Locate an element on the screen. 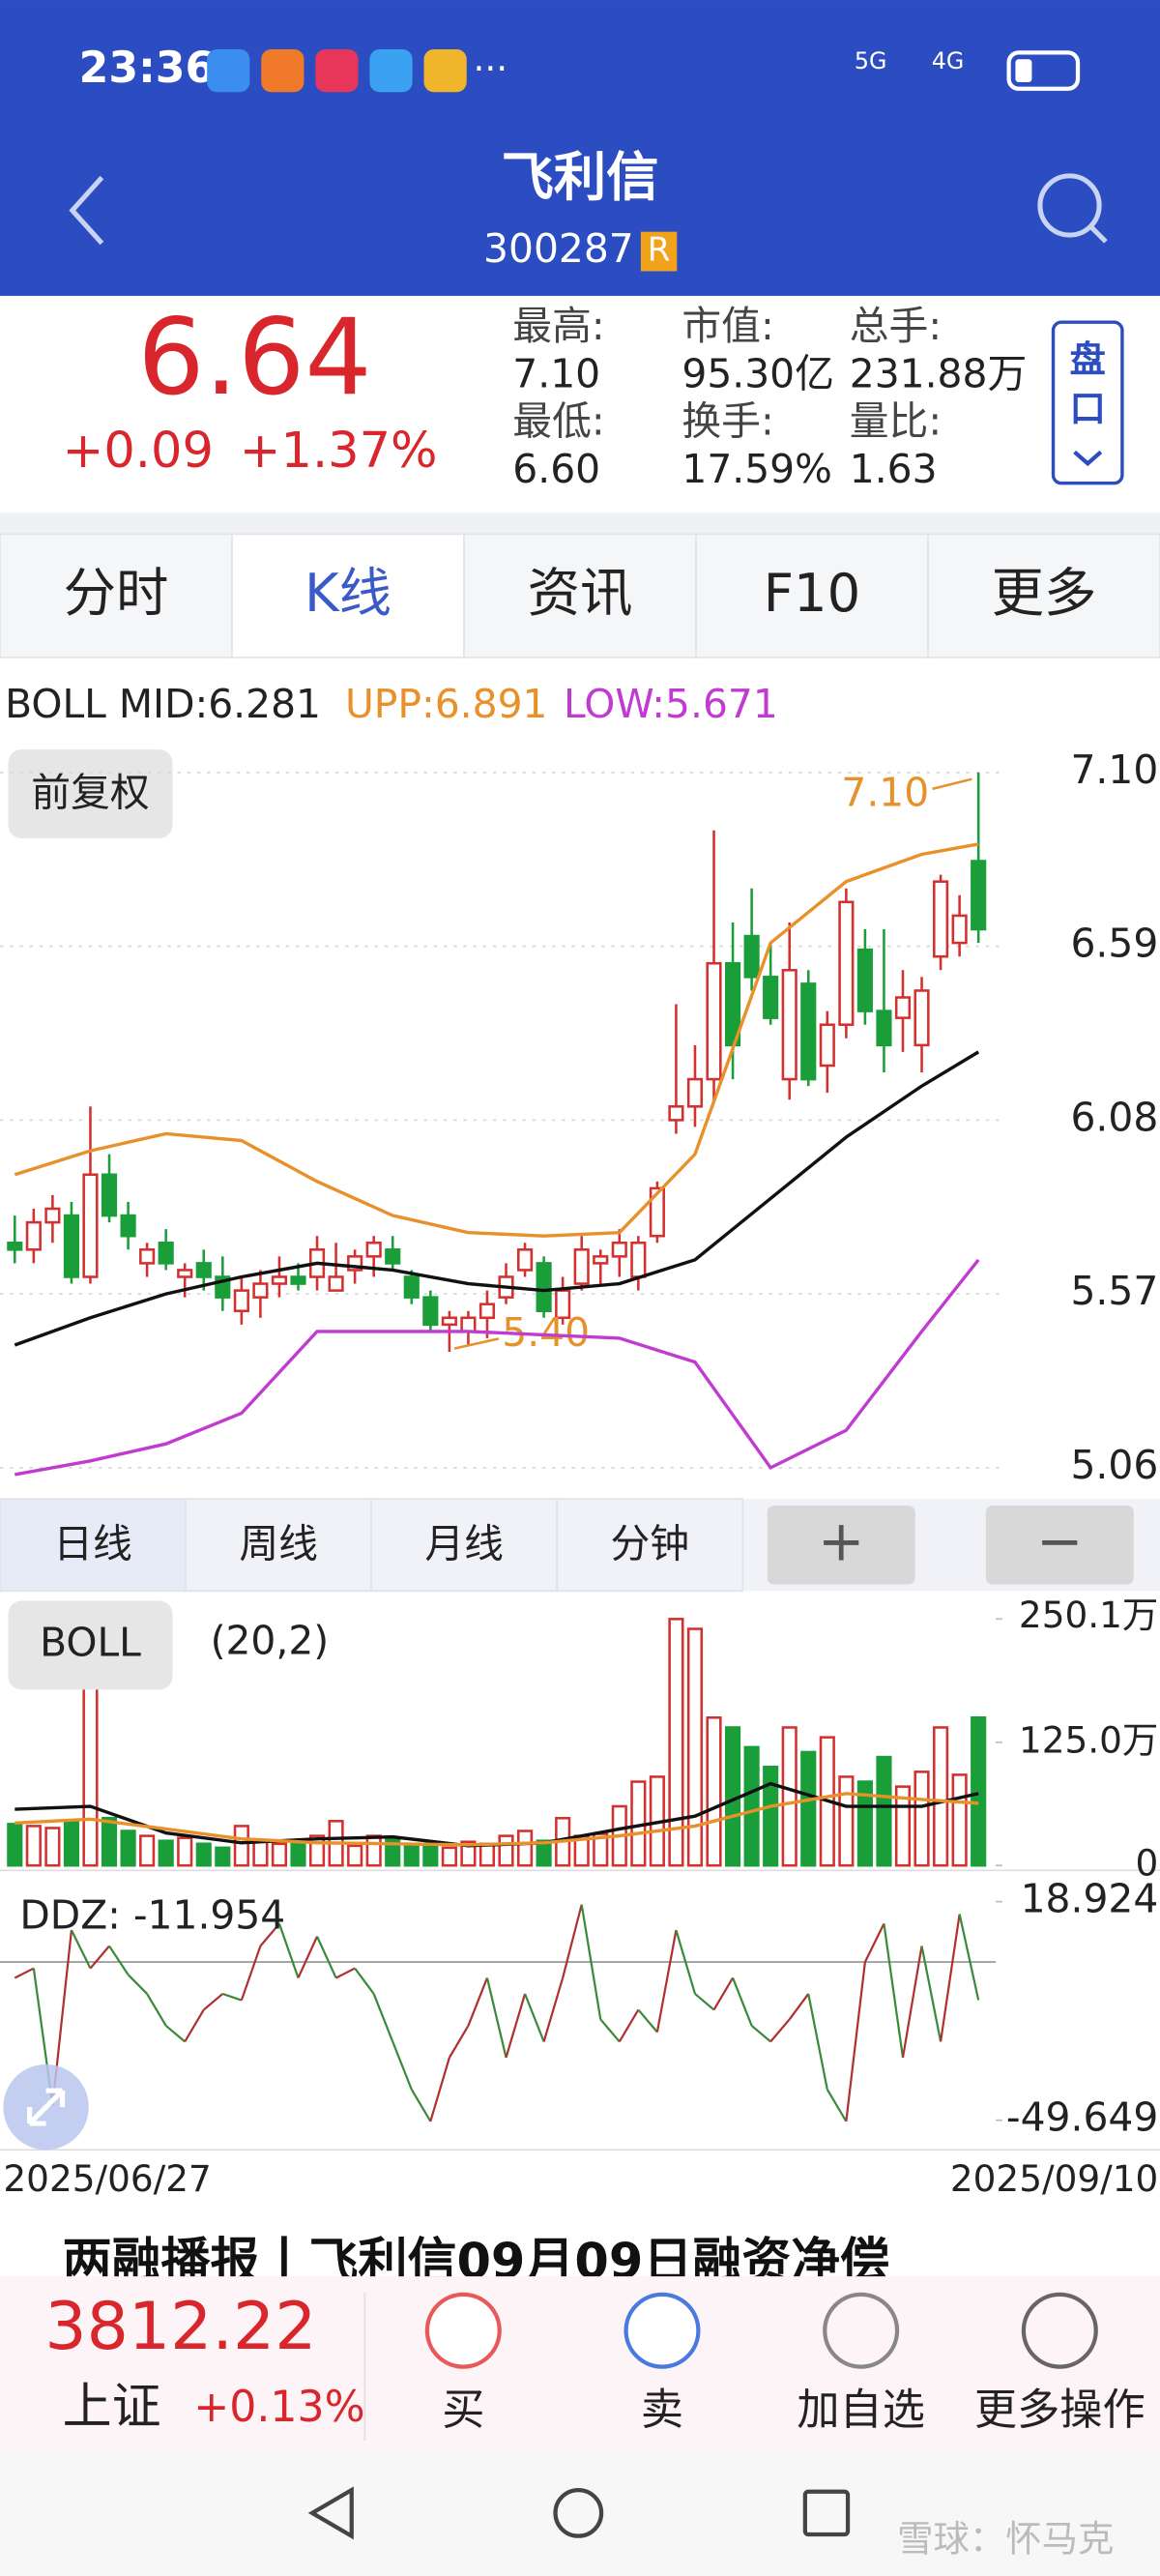 This screenshot has height=2576, width=1160. stat-label: 总手: is located at coordinates (896, 326).